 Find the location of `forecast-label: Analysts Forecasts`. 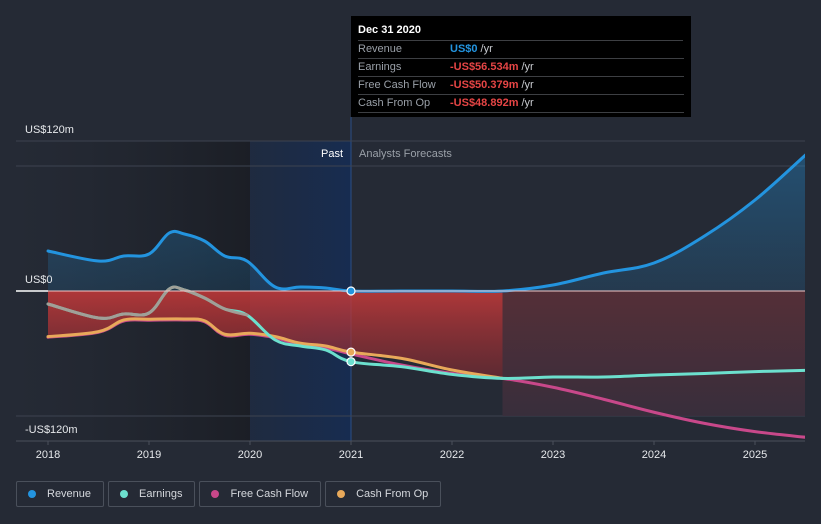

forecast-label: Analysts Forecasts is located at coordinates (405, 154).